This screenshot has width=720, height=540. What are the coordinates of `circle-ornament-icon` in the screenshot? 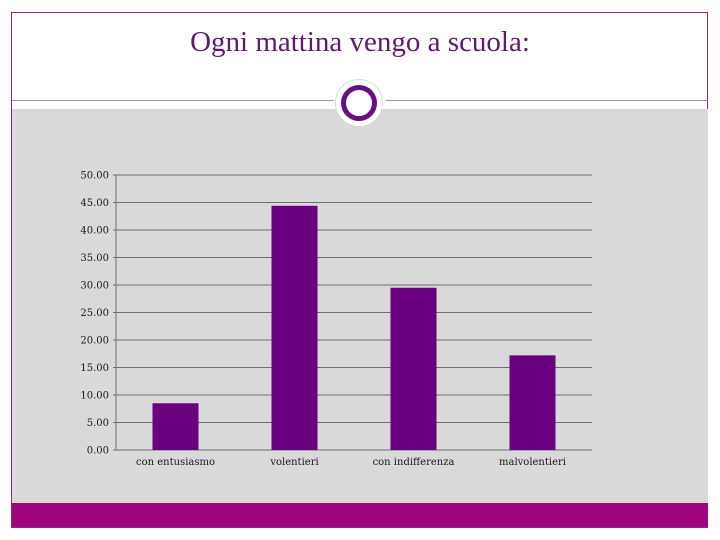 It's located at (359, 103).